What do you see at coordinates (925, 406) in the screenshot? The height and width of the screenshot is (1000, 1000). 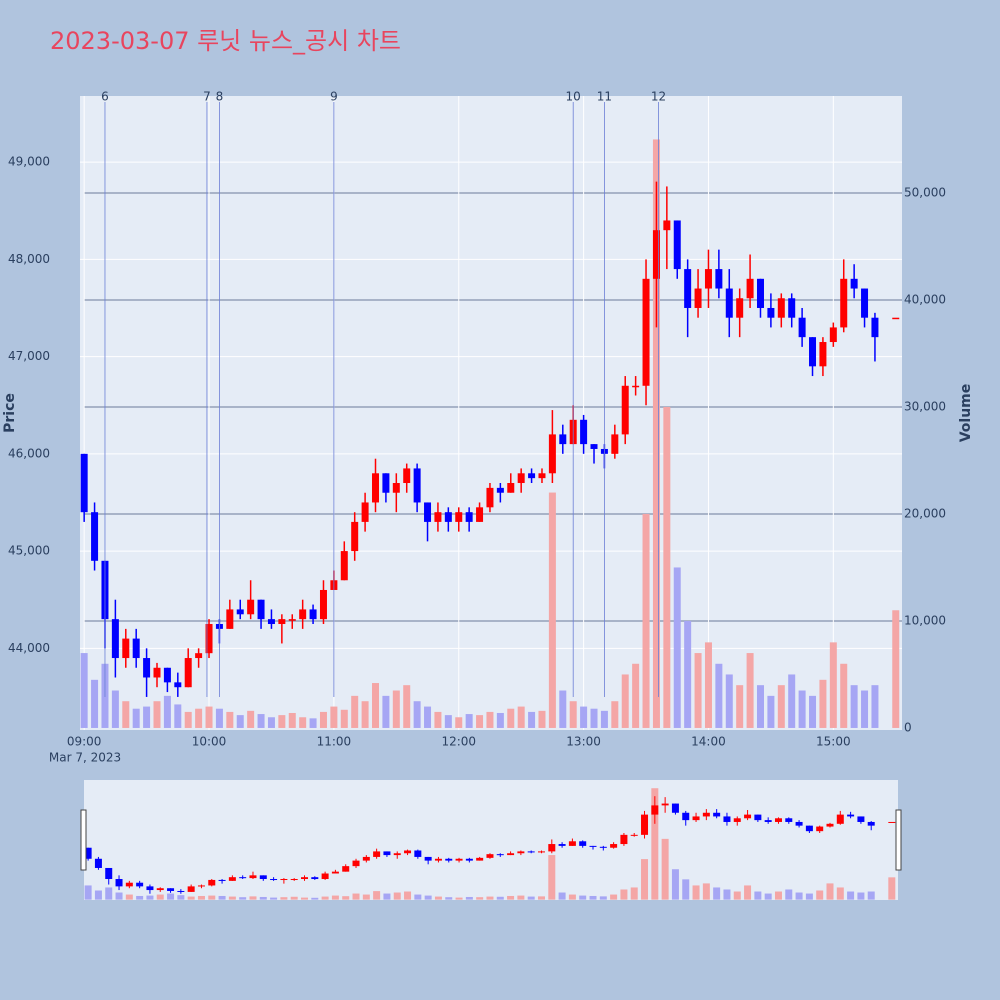 I see `y2-tick-label: 30,000` at bounding box center [925, 406].